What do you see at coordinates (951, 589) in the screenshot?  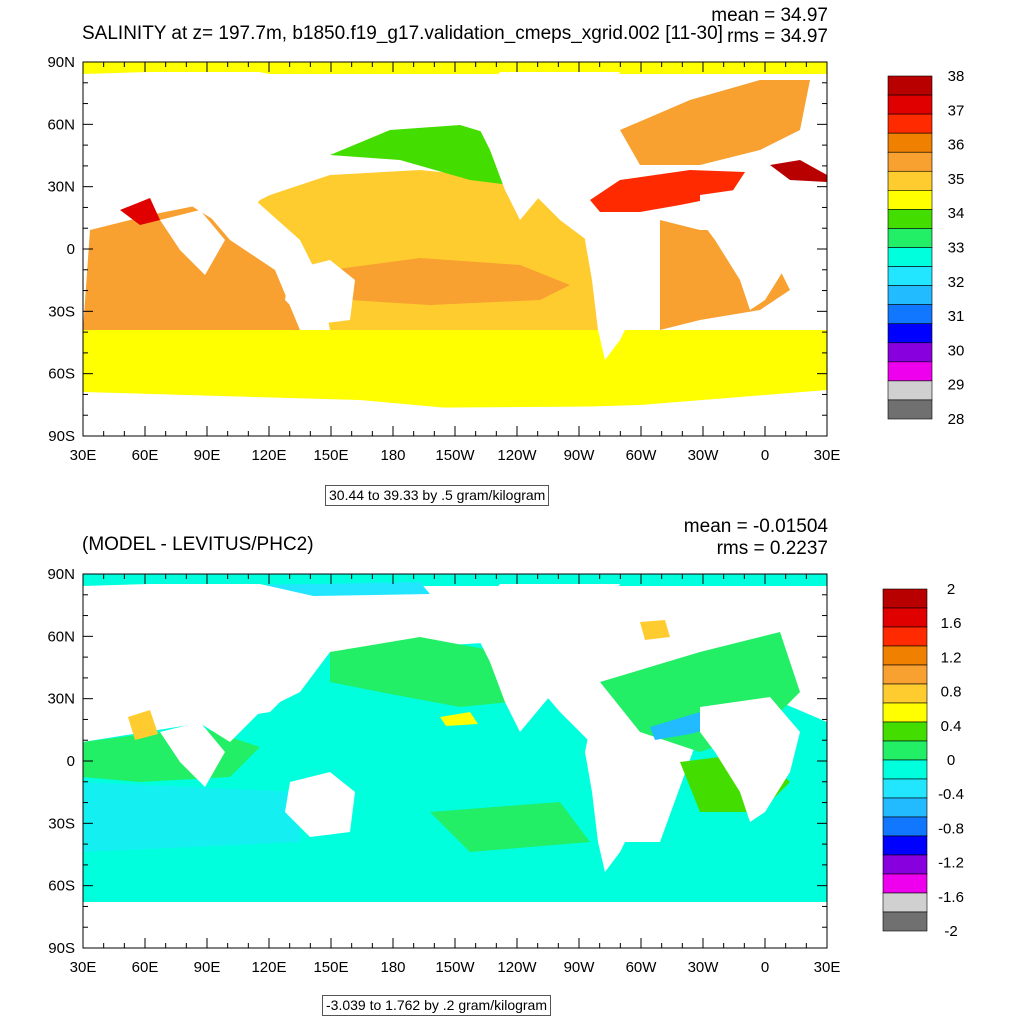 I see `colorbar-label: 2` at bounding box center [951, 589].